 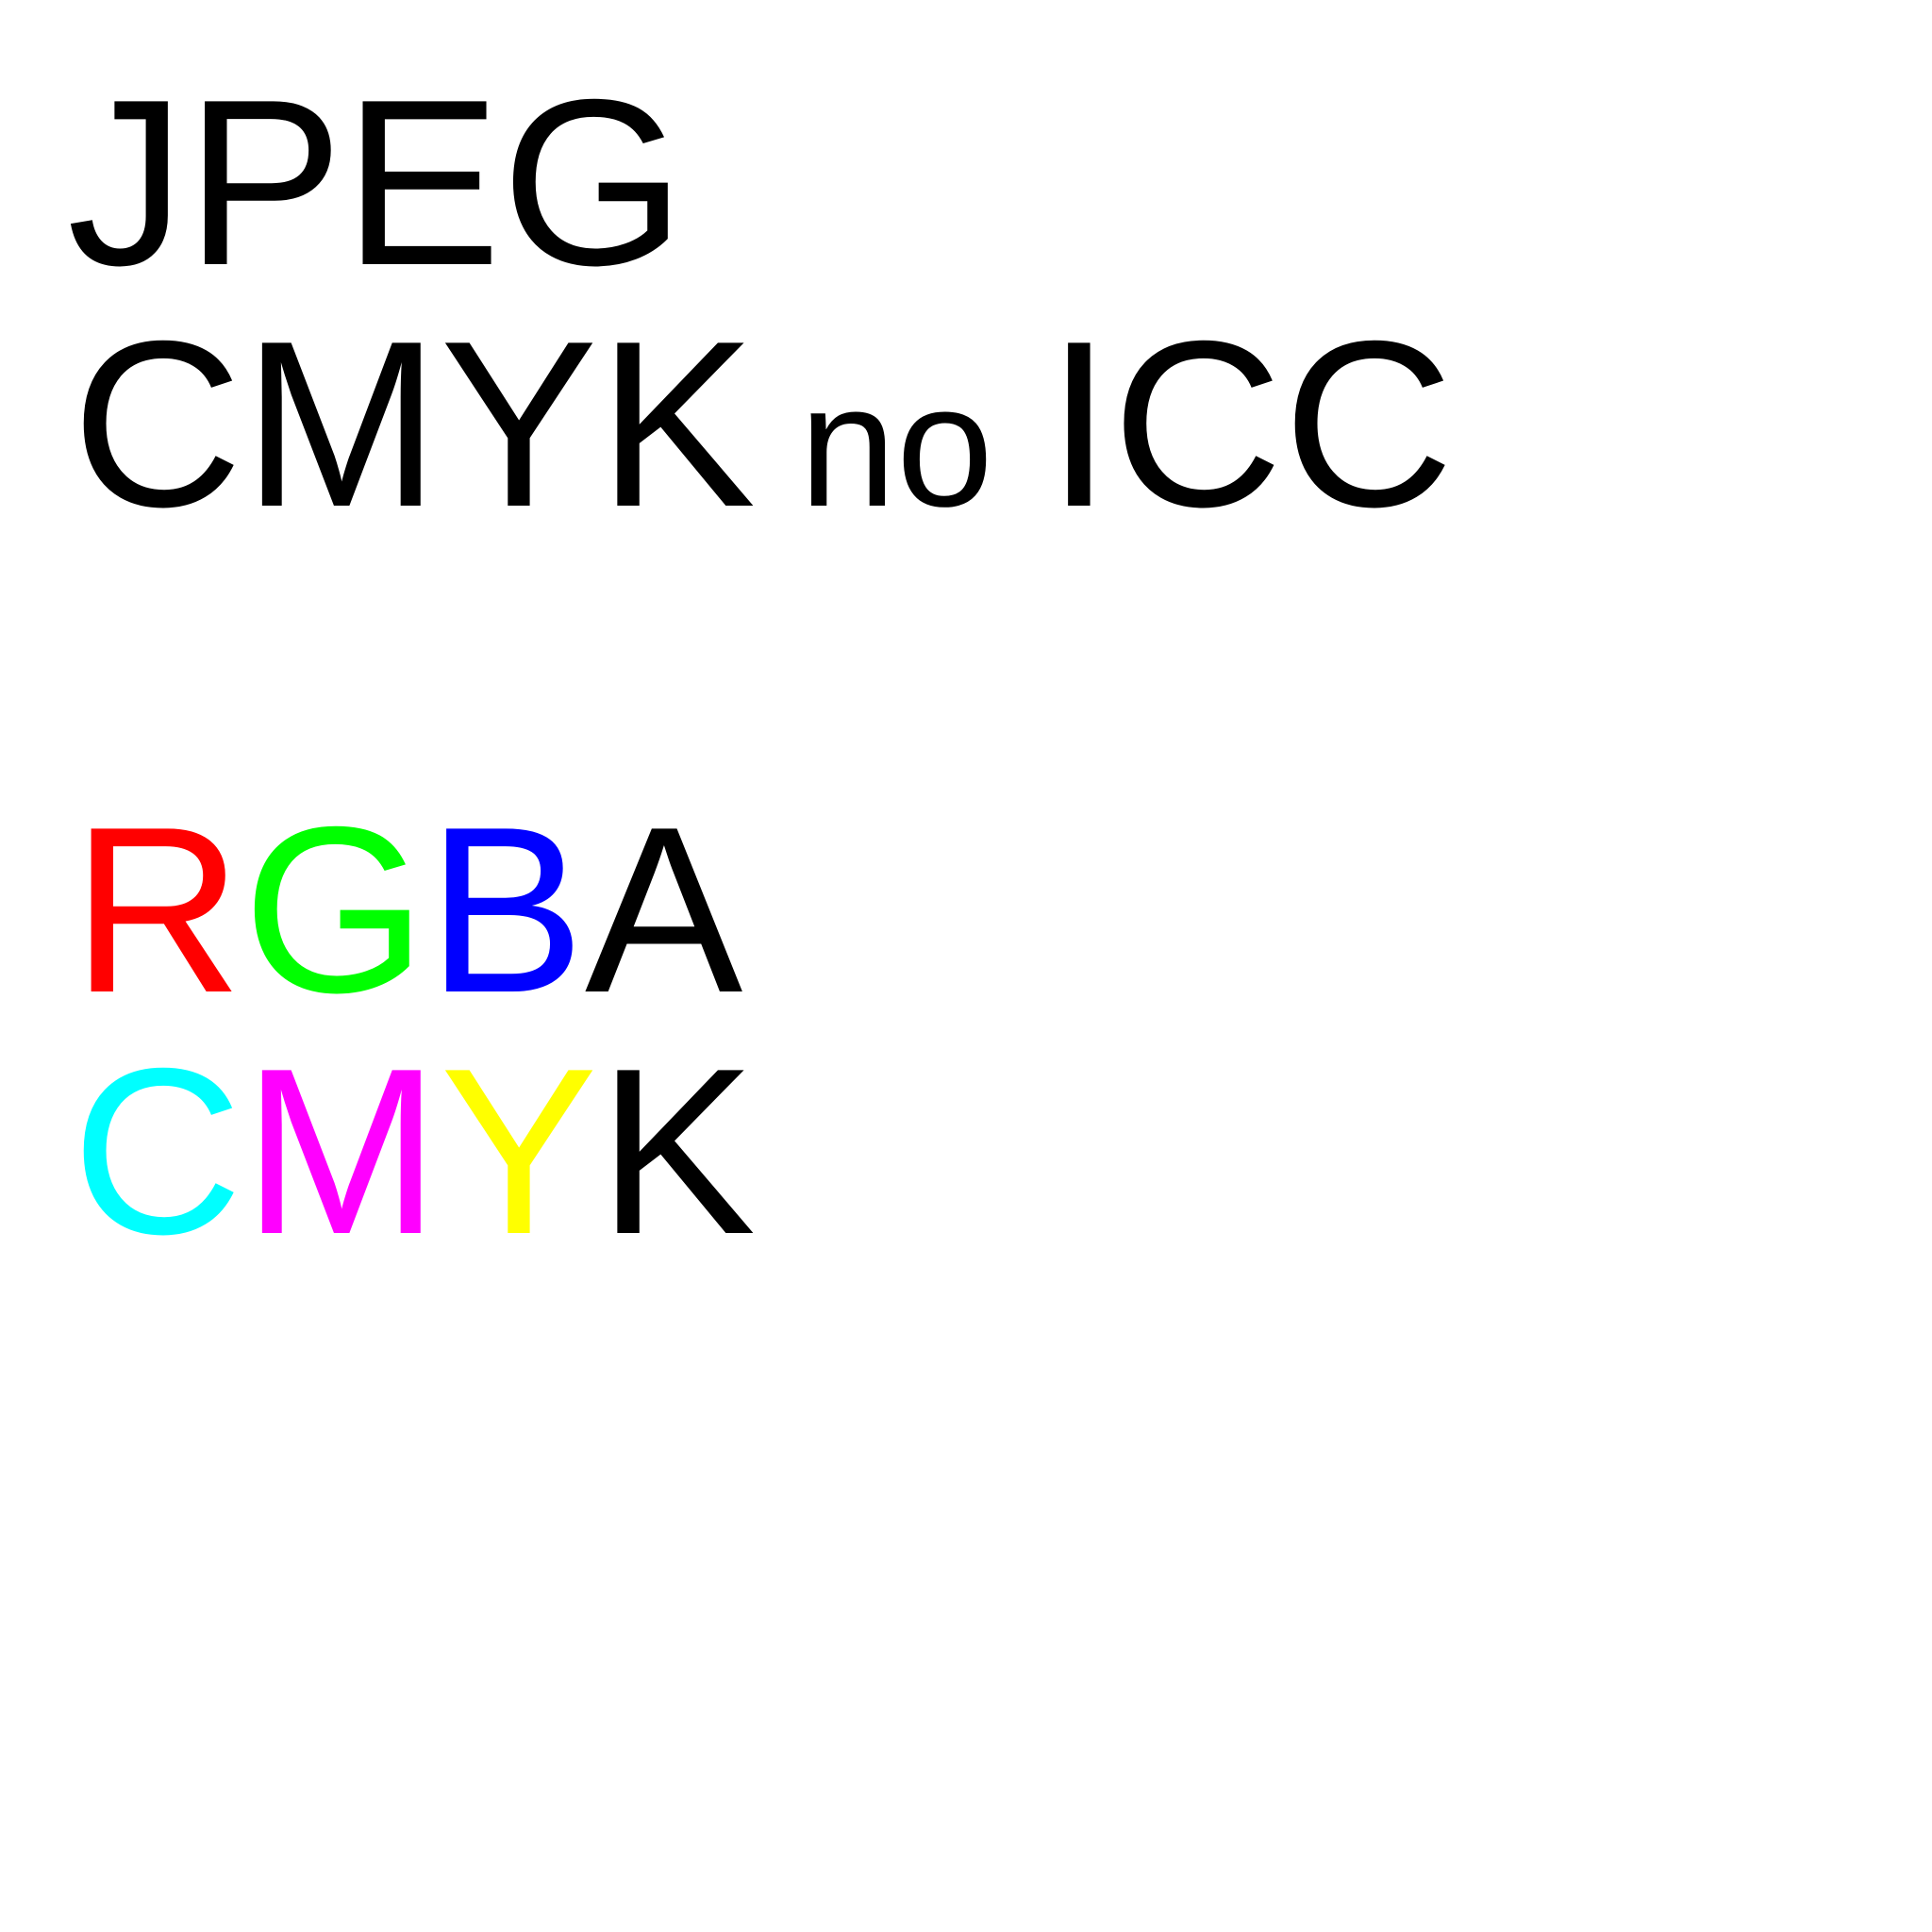 What do you see at coordinates (664, 910) in the screenshot?
I see `letter-a: A` at bounding box center [664, 910].